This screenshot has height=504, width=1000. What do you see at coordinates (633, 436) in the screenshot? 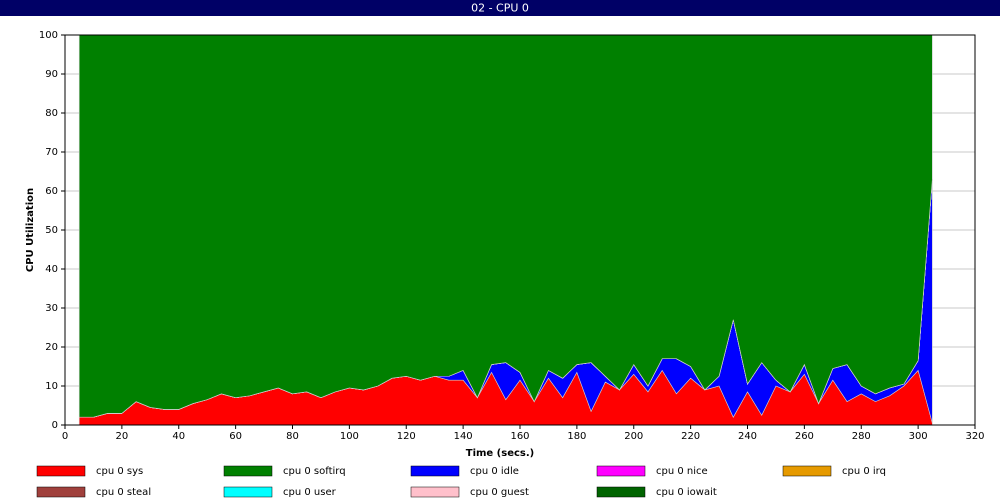
I see `x-tick-label: 200` at bounding box center [633, 436].